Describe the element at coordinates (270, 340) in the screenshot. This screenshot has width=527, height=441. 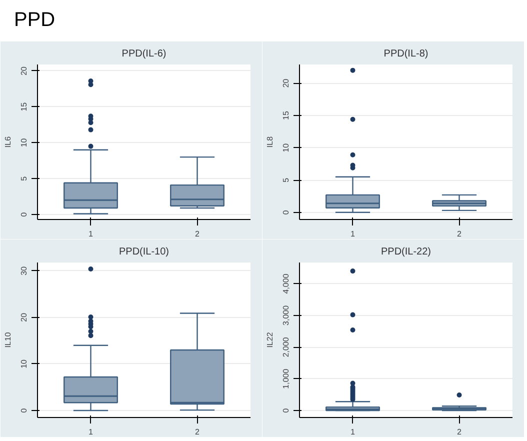
I see `y-axis-title: IL22` at that location.